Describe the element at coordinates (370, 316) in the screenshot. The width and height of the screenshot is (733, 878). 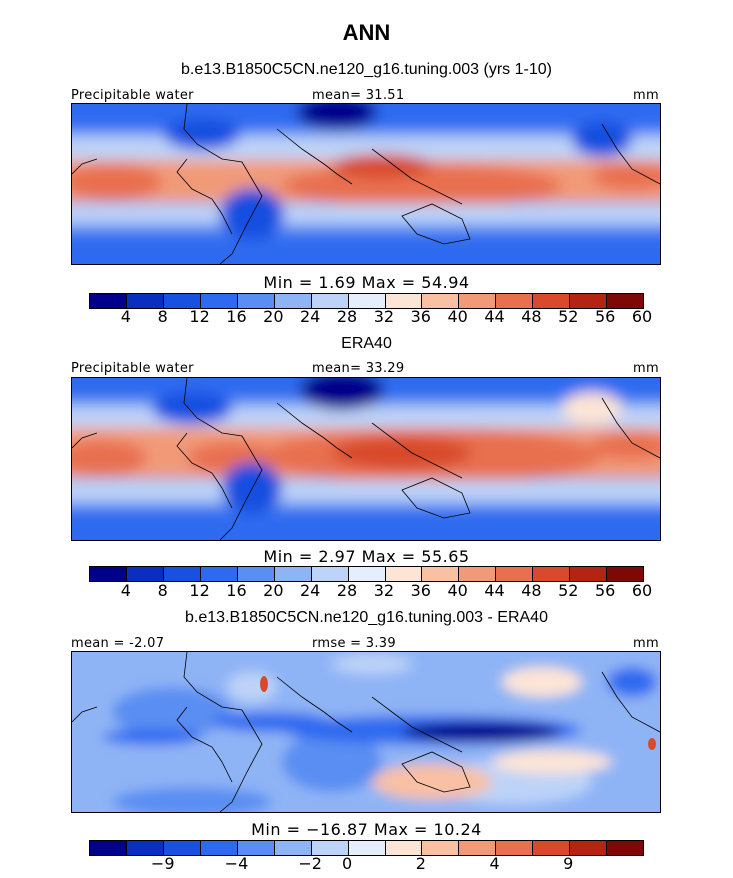
I see `panel-1-colorbar-ticks: 4 8 12 16 20 24 28 32 36 40 44 48 52 56 60` at that location.